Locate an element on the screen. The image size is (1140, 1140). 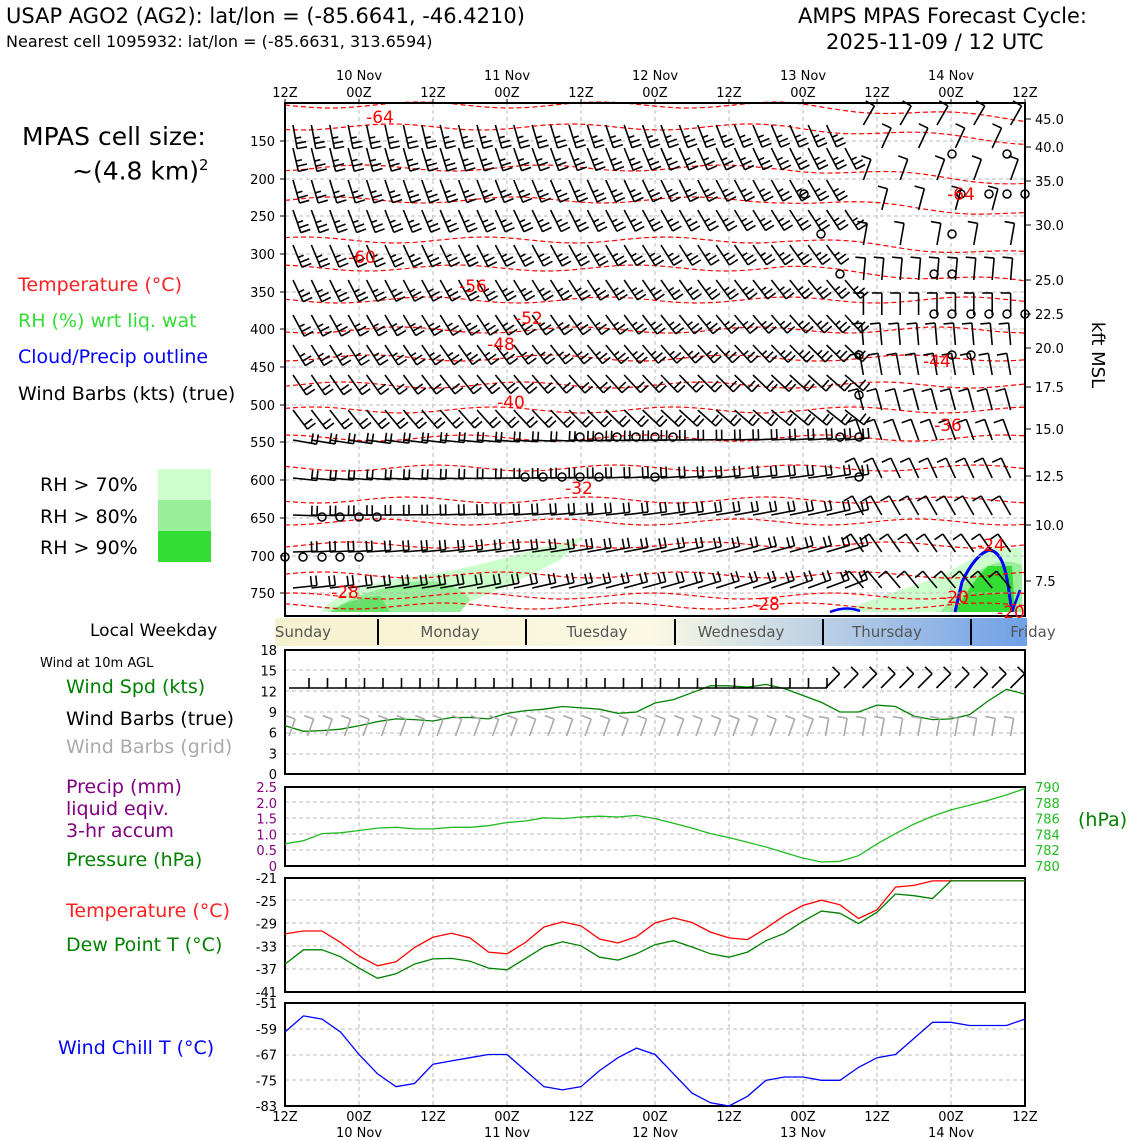
hpa-tick-label: 400 is located at coordinates (262, 330).